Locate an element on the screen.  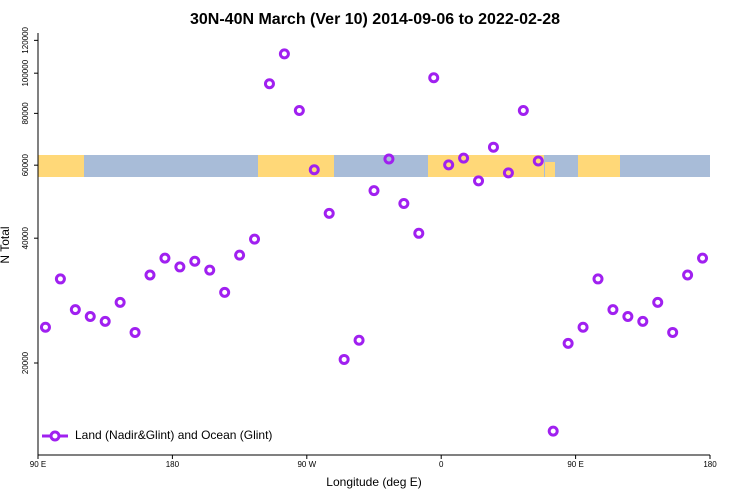
y-tick-label: 40000 is located at coordinates (25, 238).